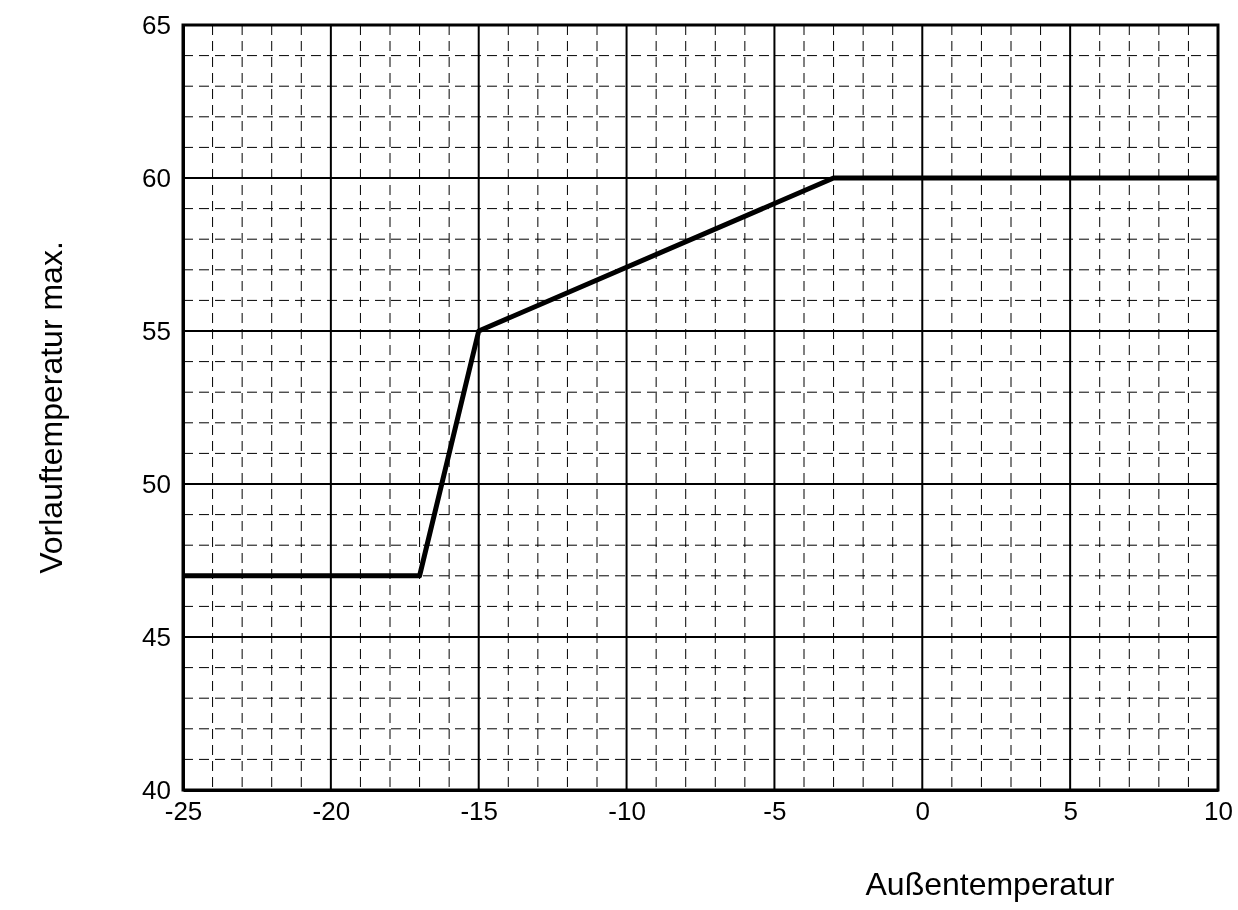  What do you see at coordinates (51, 407) in the screenshot?
I see `y-axis-title: Vorlauftemperatur max.` at bounding box center [51, 407].